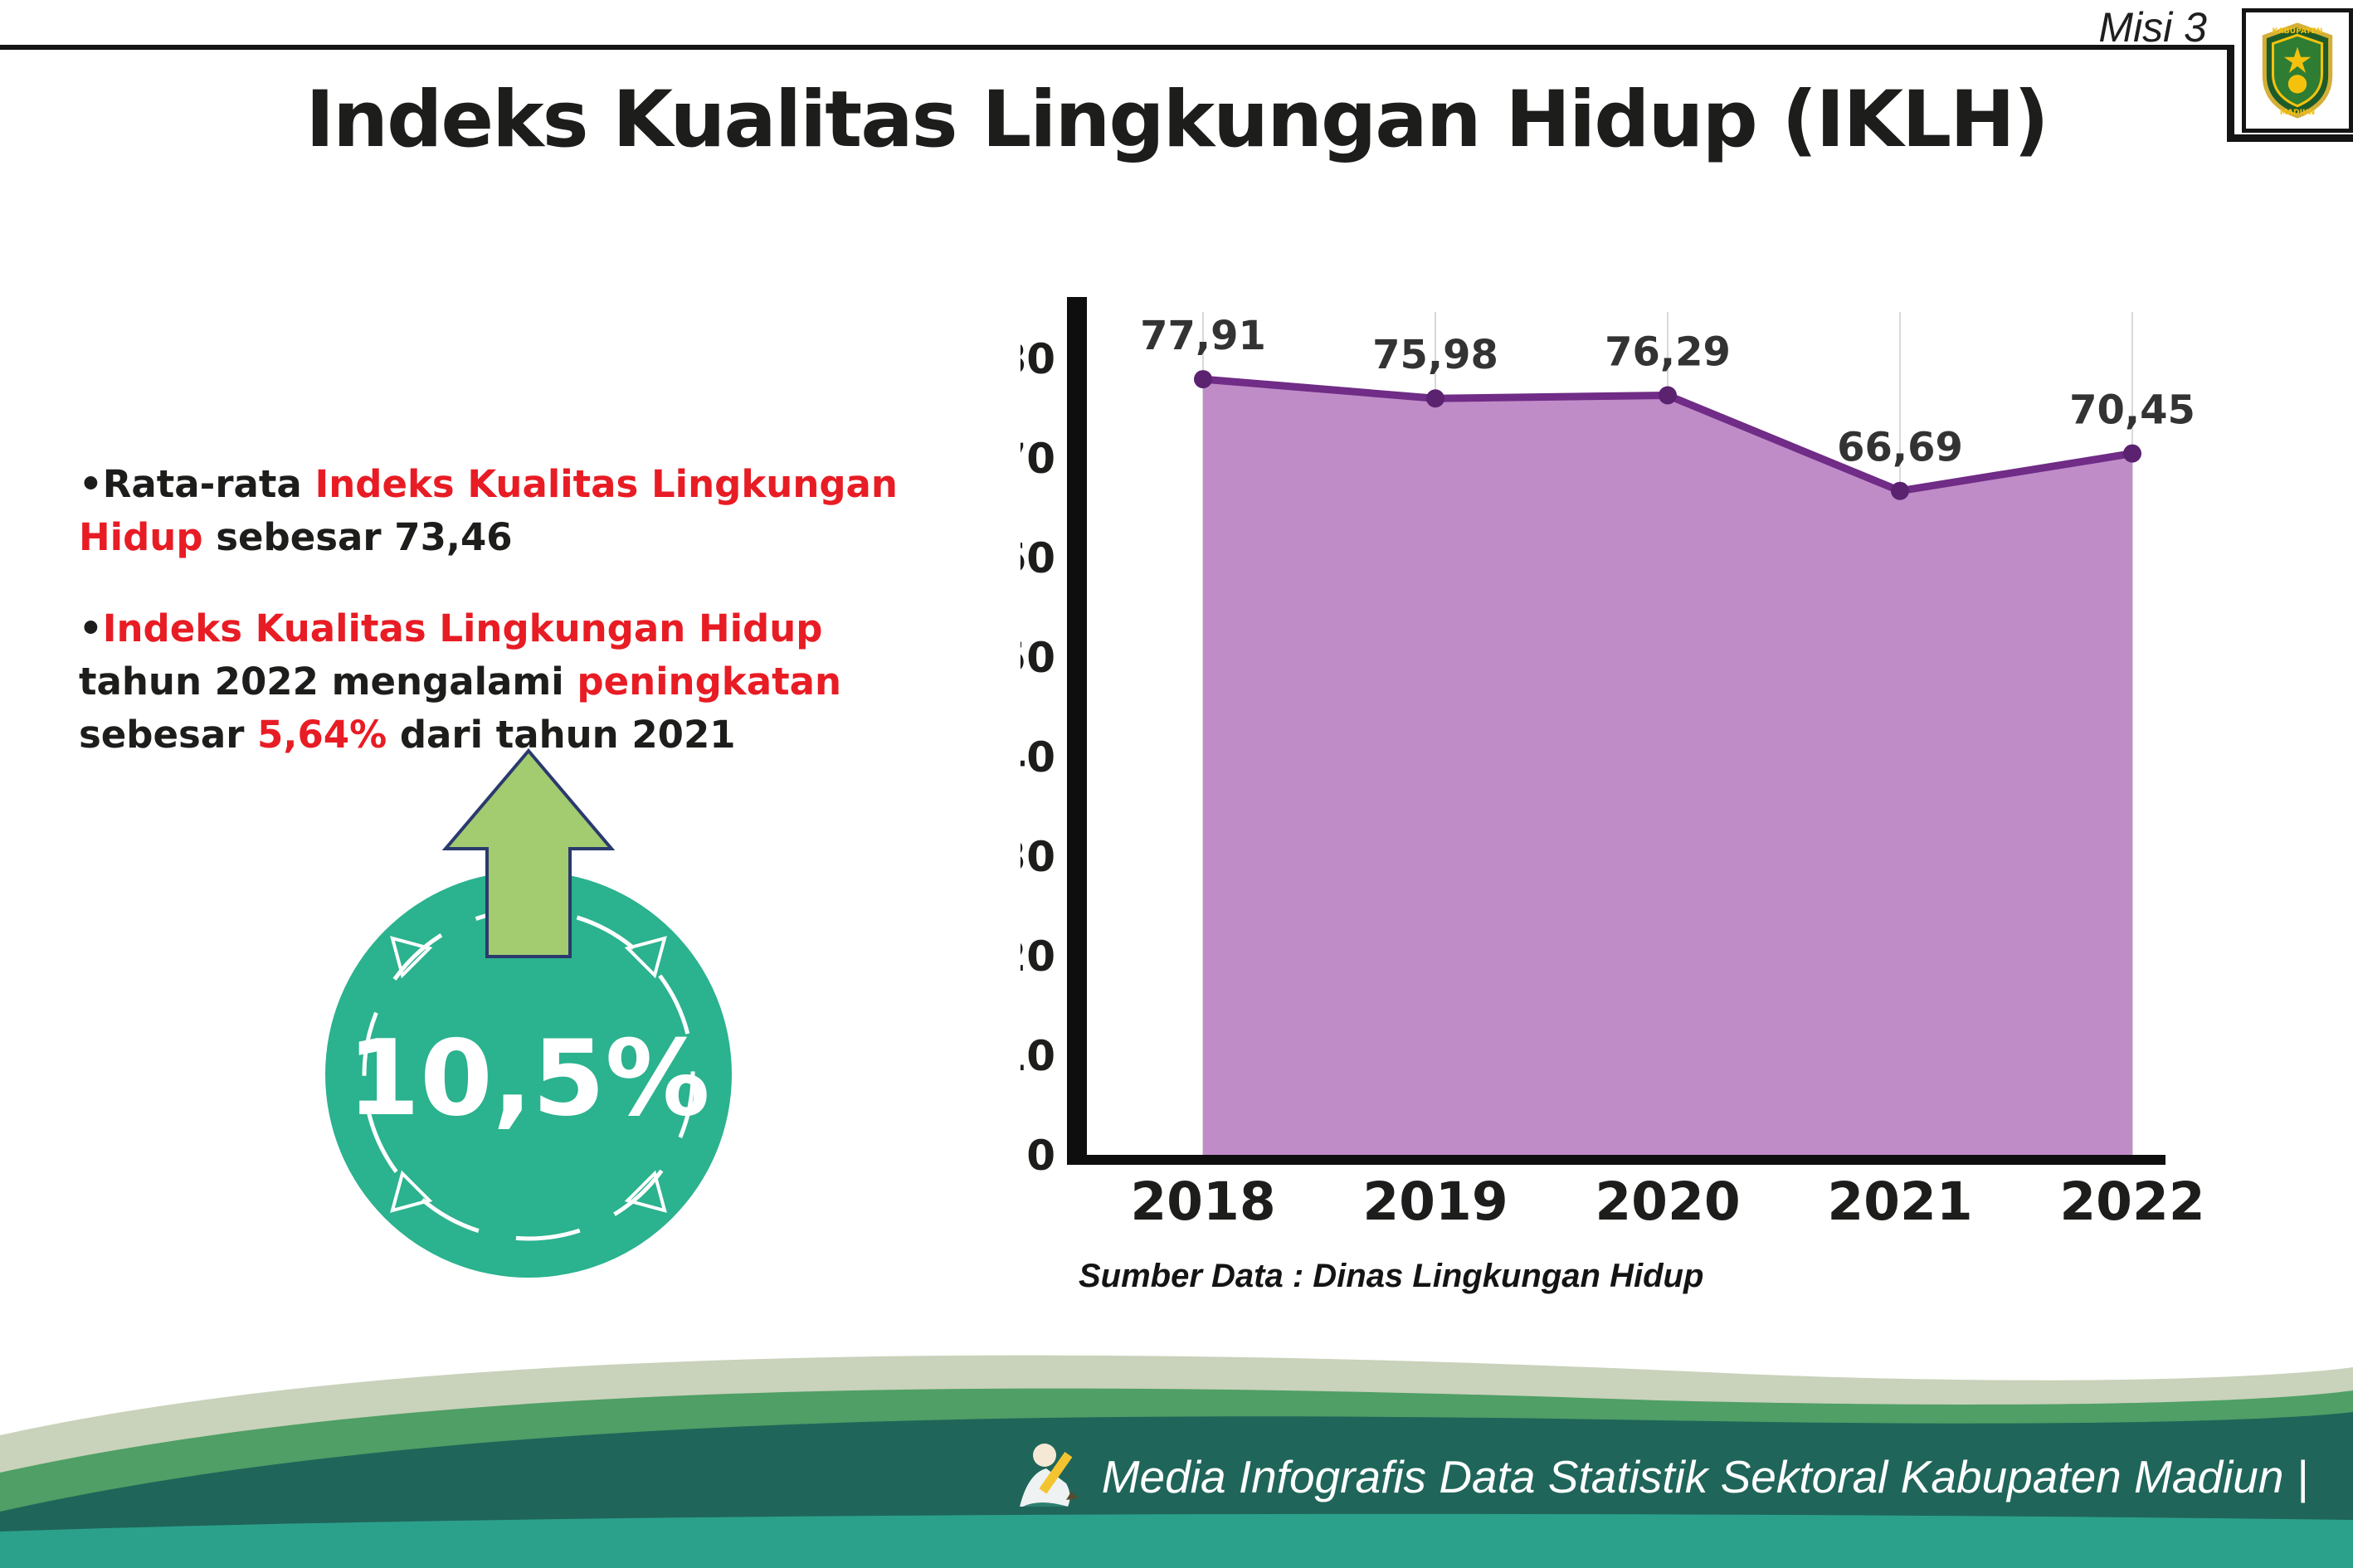 This screenshot has width=2353, height=1568. What do you see at coordinates (1038, 1056) in the screenshot?
I see `y-tick-label: 10` at bounding box center [1038, 1056].